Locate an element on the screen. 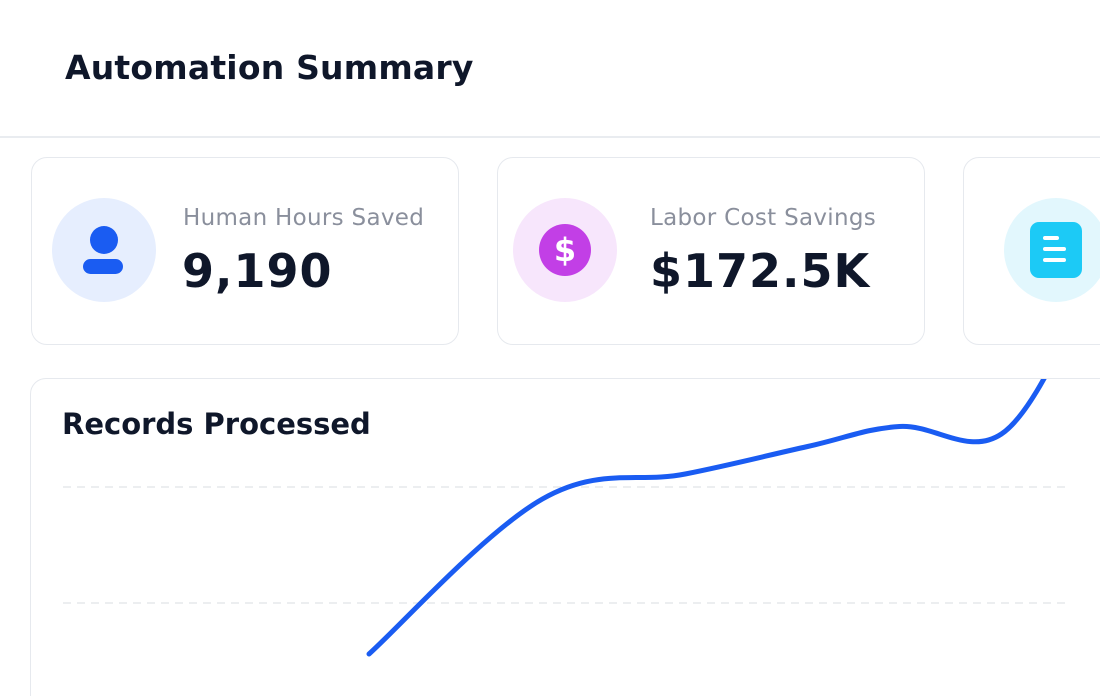  stat-value: 9,190 is located at coordinates (257, 271).